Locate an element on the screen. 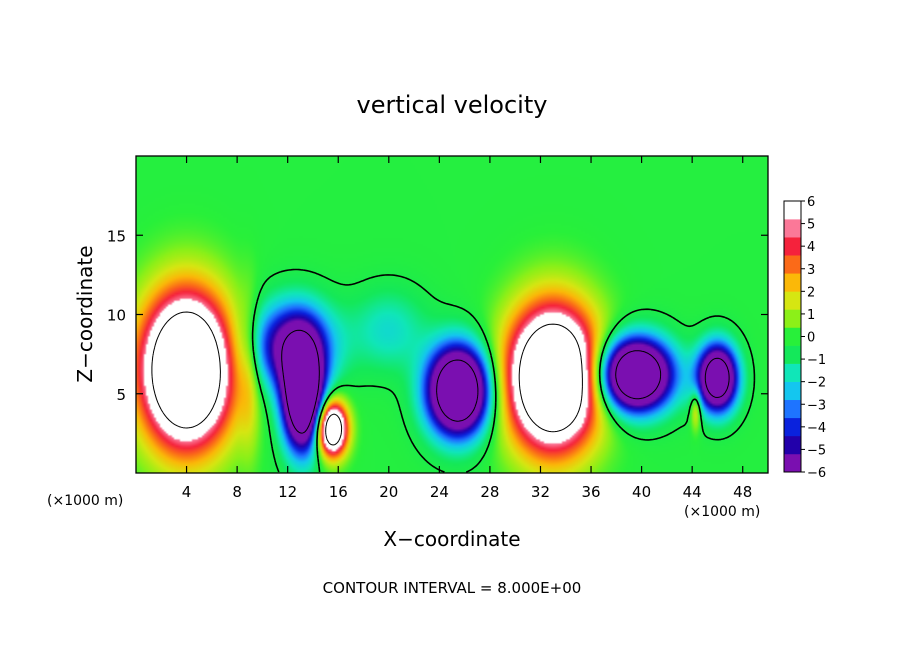 Image resolution: width=904 pixels, height=654 pixels. x-axis-unit-label: (×1000 m) is located at coordinates (722, 512).